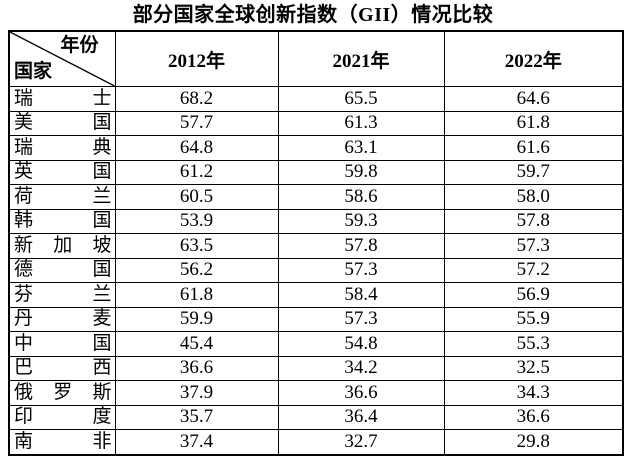 The height and width of the screenshot is (471, 626). I want to click on table-row: 荷兰 60.5 58.6 58.0, so click(316, 197).